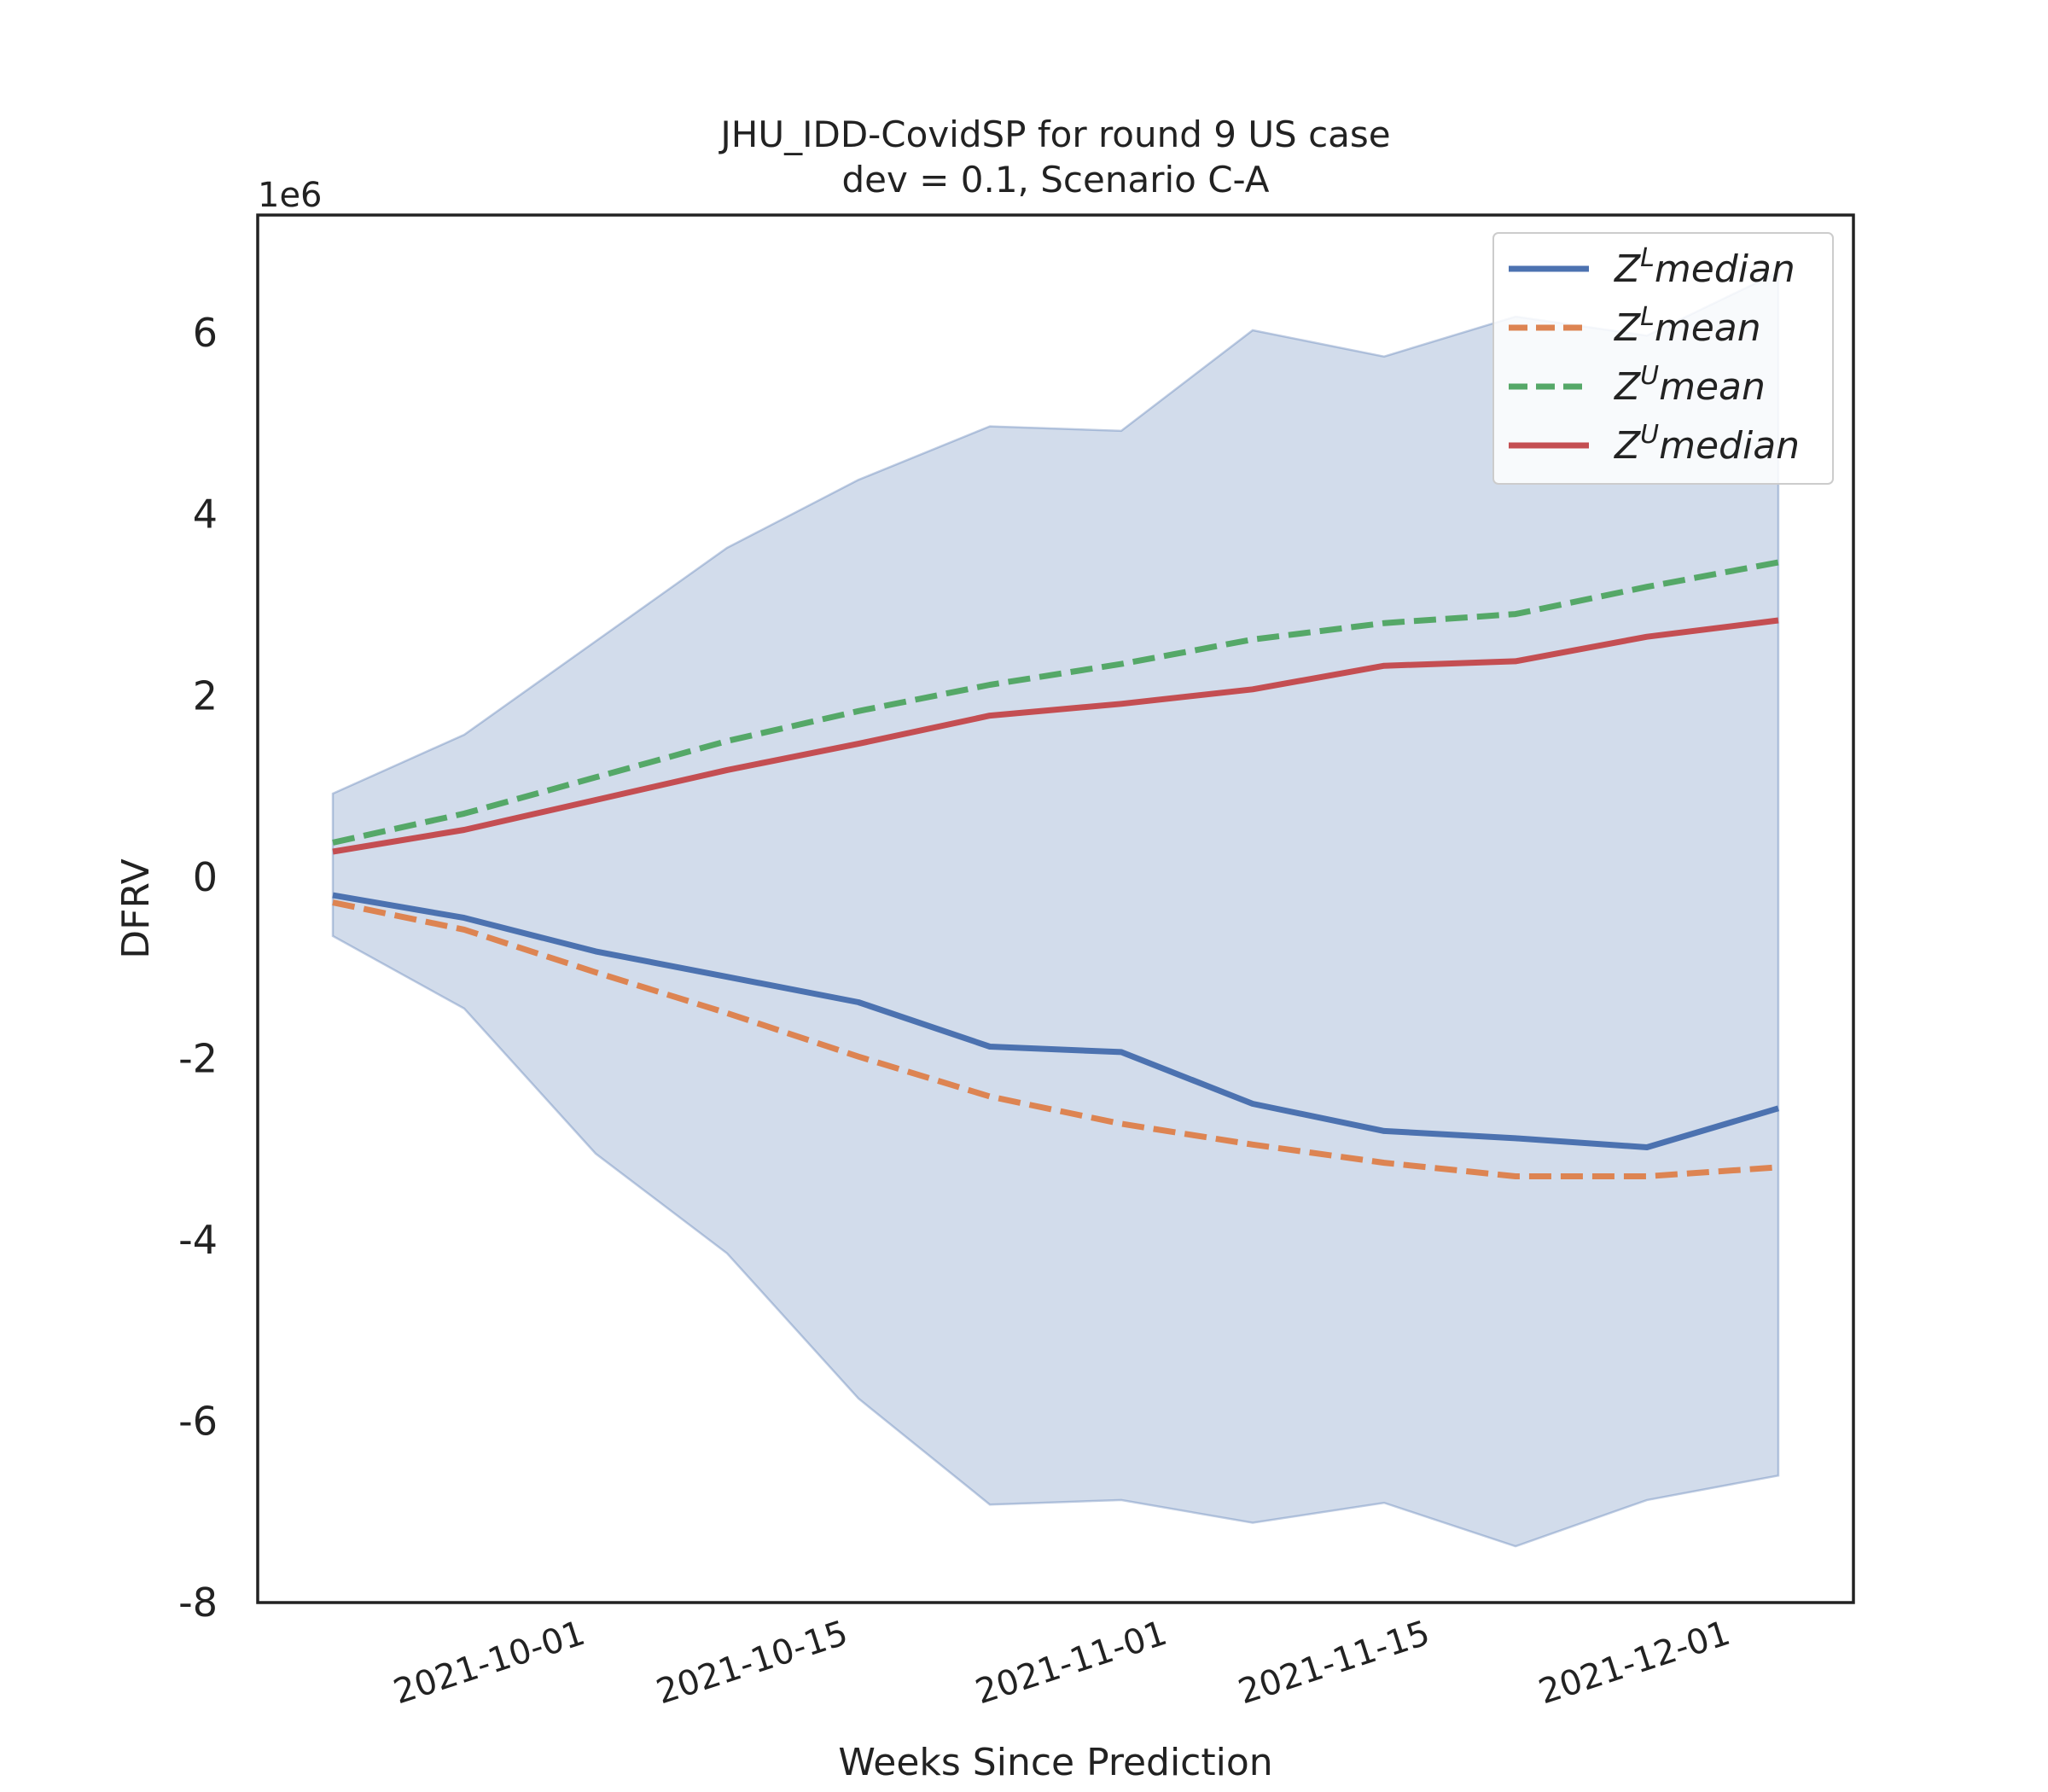  What do you see at coordinates (1690, 385) in the screenshot?
I see `legend-label-2: ZUmean` at bounding box center [1690, 385].